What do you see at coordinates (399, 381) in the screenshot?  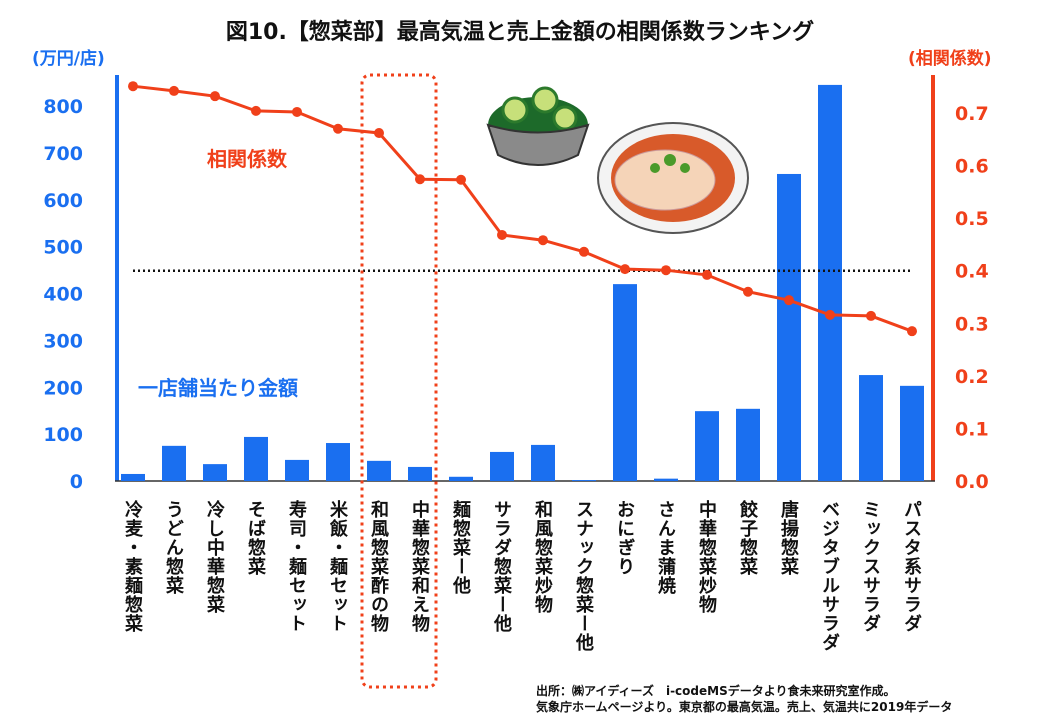 I see `highlight-box` at bounding box center [399, 381].